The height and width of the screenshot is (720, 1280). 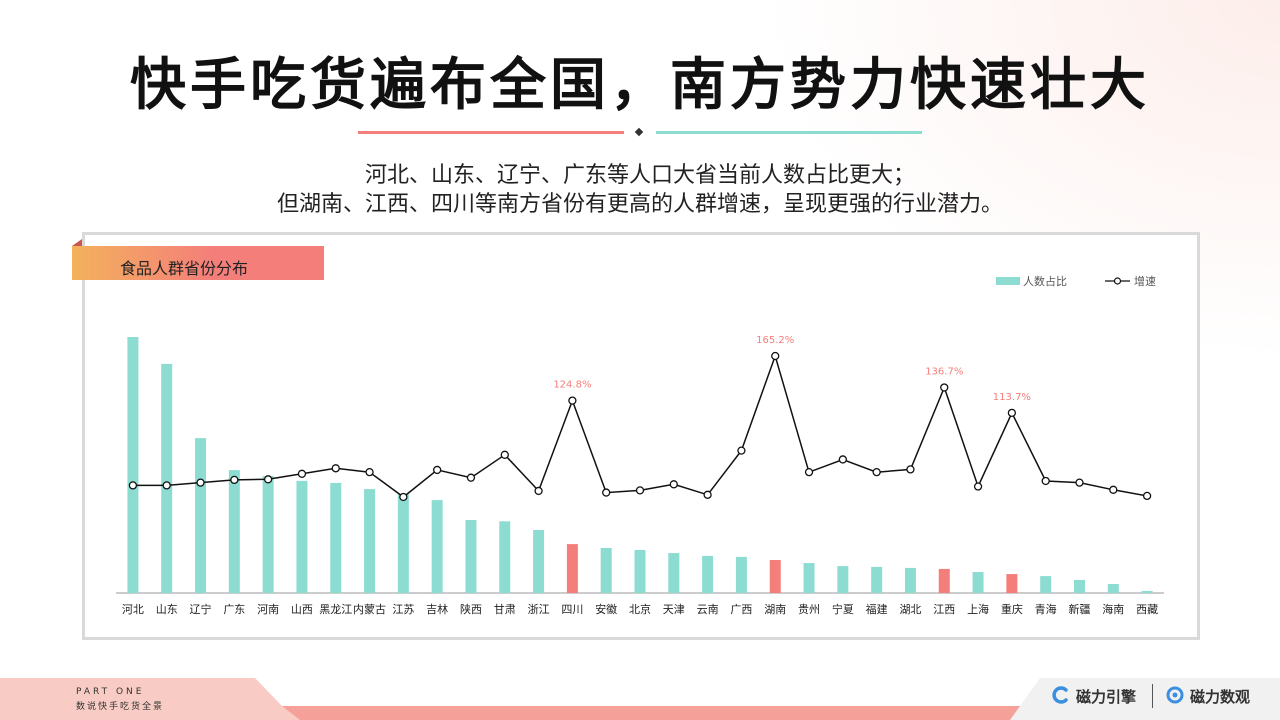 What do you see at coordinates (1012, 583) in the screenshot?
I see `bar-重庆` at bounding box center [1012, 583].